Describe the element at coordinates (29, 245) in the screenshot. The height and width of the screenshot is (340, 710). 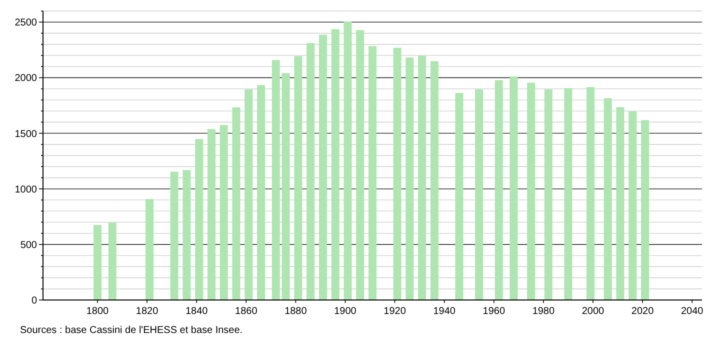
I see `y-tick-label: 500` at that location.